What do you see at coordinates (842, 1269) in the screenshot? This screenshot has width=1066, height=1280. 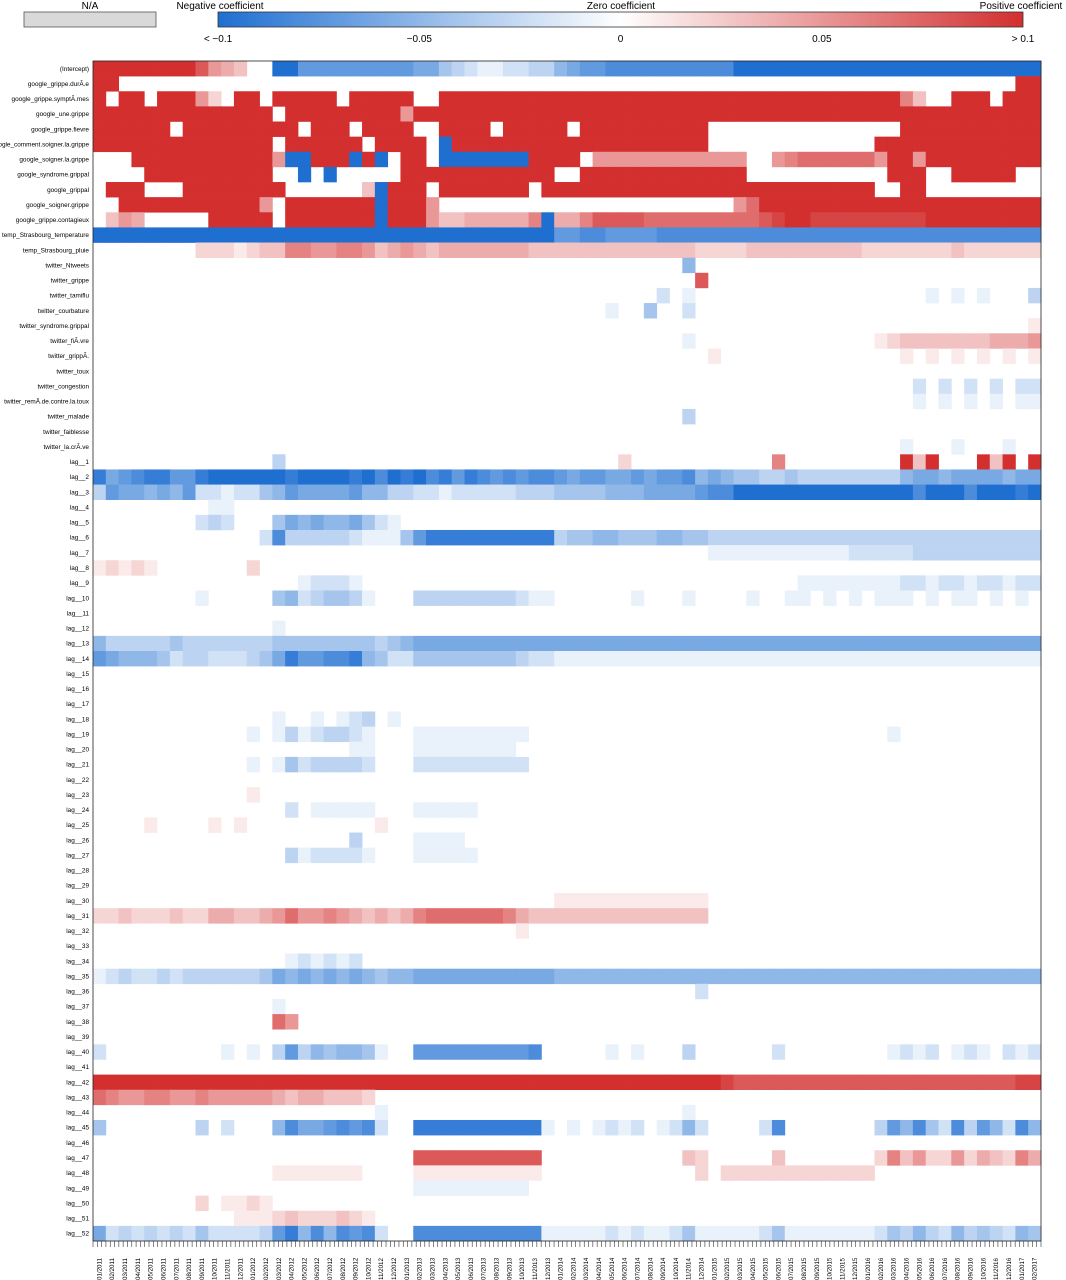 I see `x-tick-label: 11/2015` at bounding box center [842, 1269].